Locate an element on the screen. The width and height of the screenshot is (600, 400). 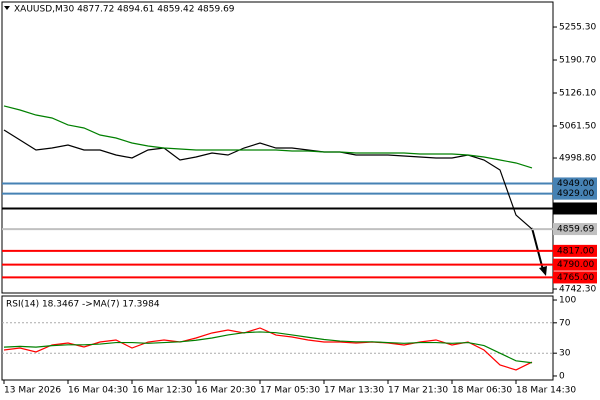
level-label: 4859.69 is located at coordinates (575, 230).